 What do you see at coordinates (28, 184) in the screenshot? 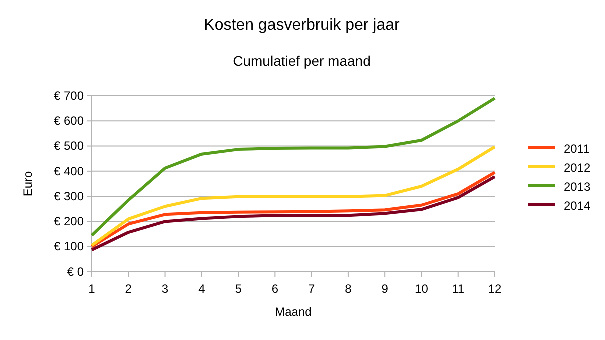
I see `y-axis-title: Euro` at bounding box center [28, 184].